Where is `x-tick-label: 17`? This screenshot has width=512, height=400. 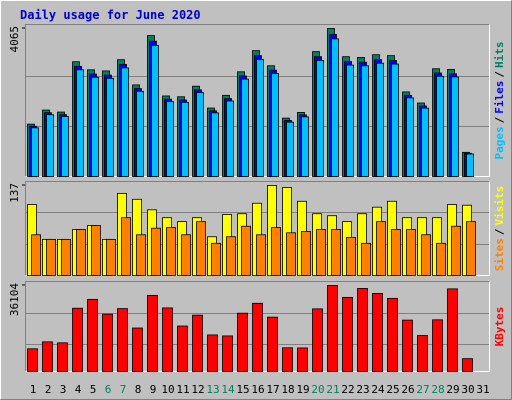
x-tick-label: 17 is located at coordinates (272, 389).